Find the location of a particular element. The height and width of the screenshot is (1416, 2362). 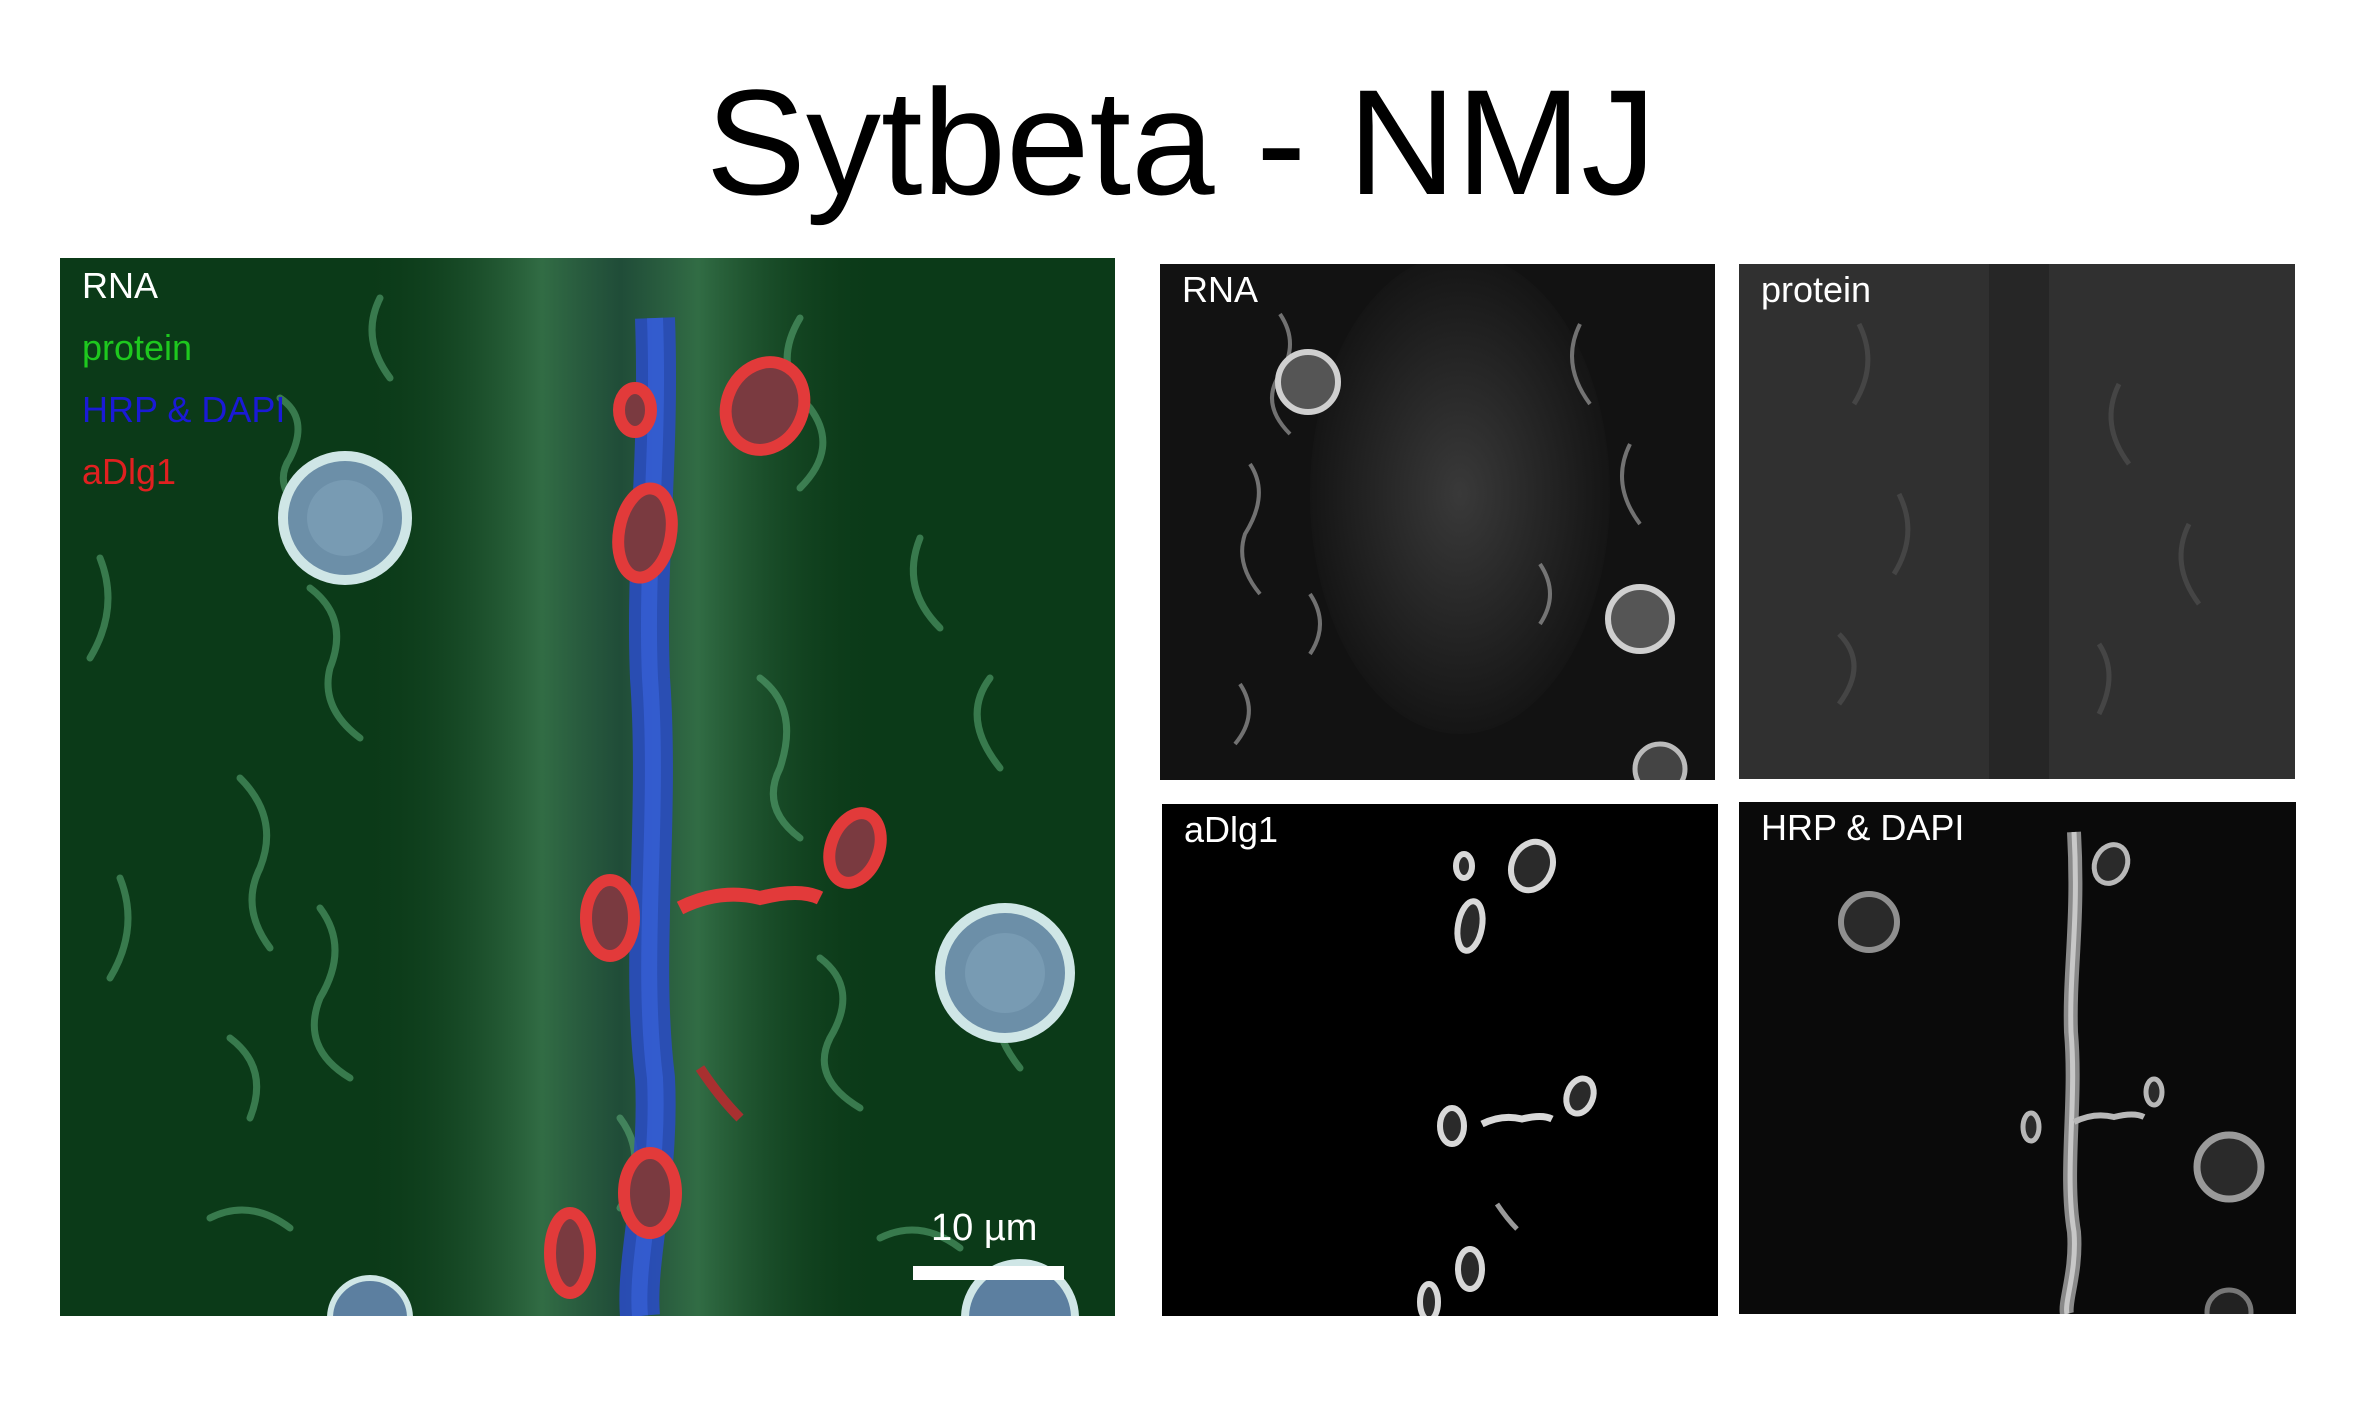

hrp-dapi-micrograph is located at coordinates (2017, 1058).